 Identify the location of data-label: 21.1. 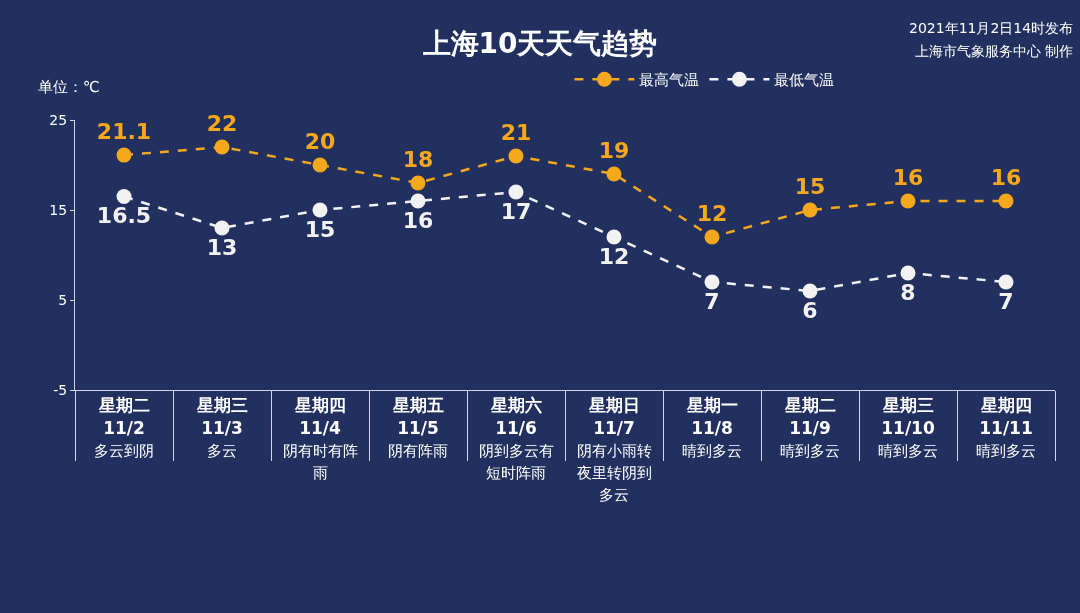
(124, 132).